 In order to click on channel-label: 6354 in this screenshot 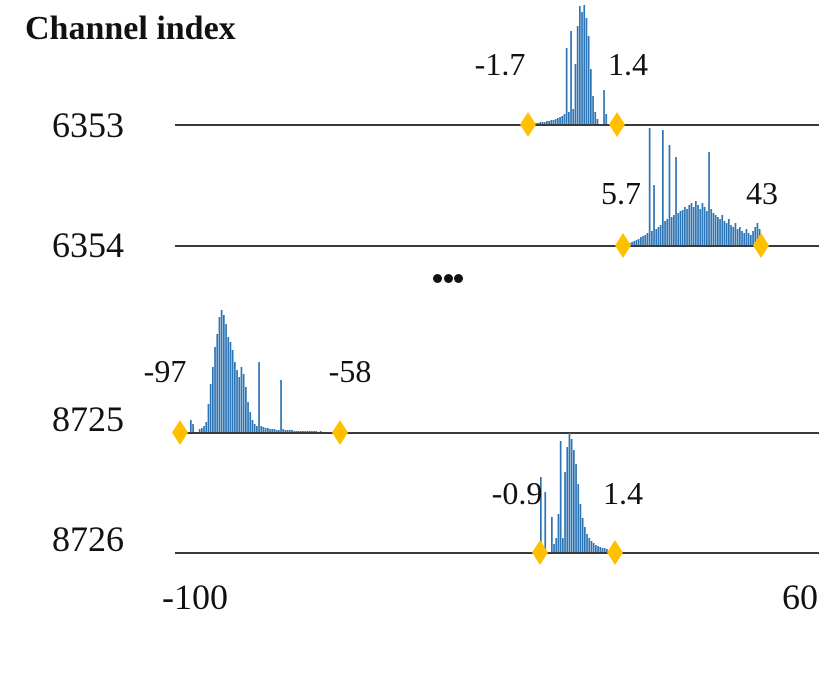, I will do `click(88, 245)`.